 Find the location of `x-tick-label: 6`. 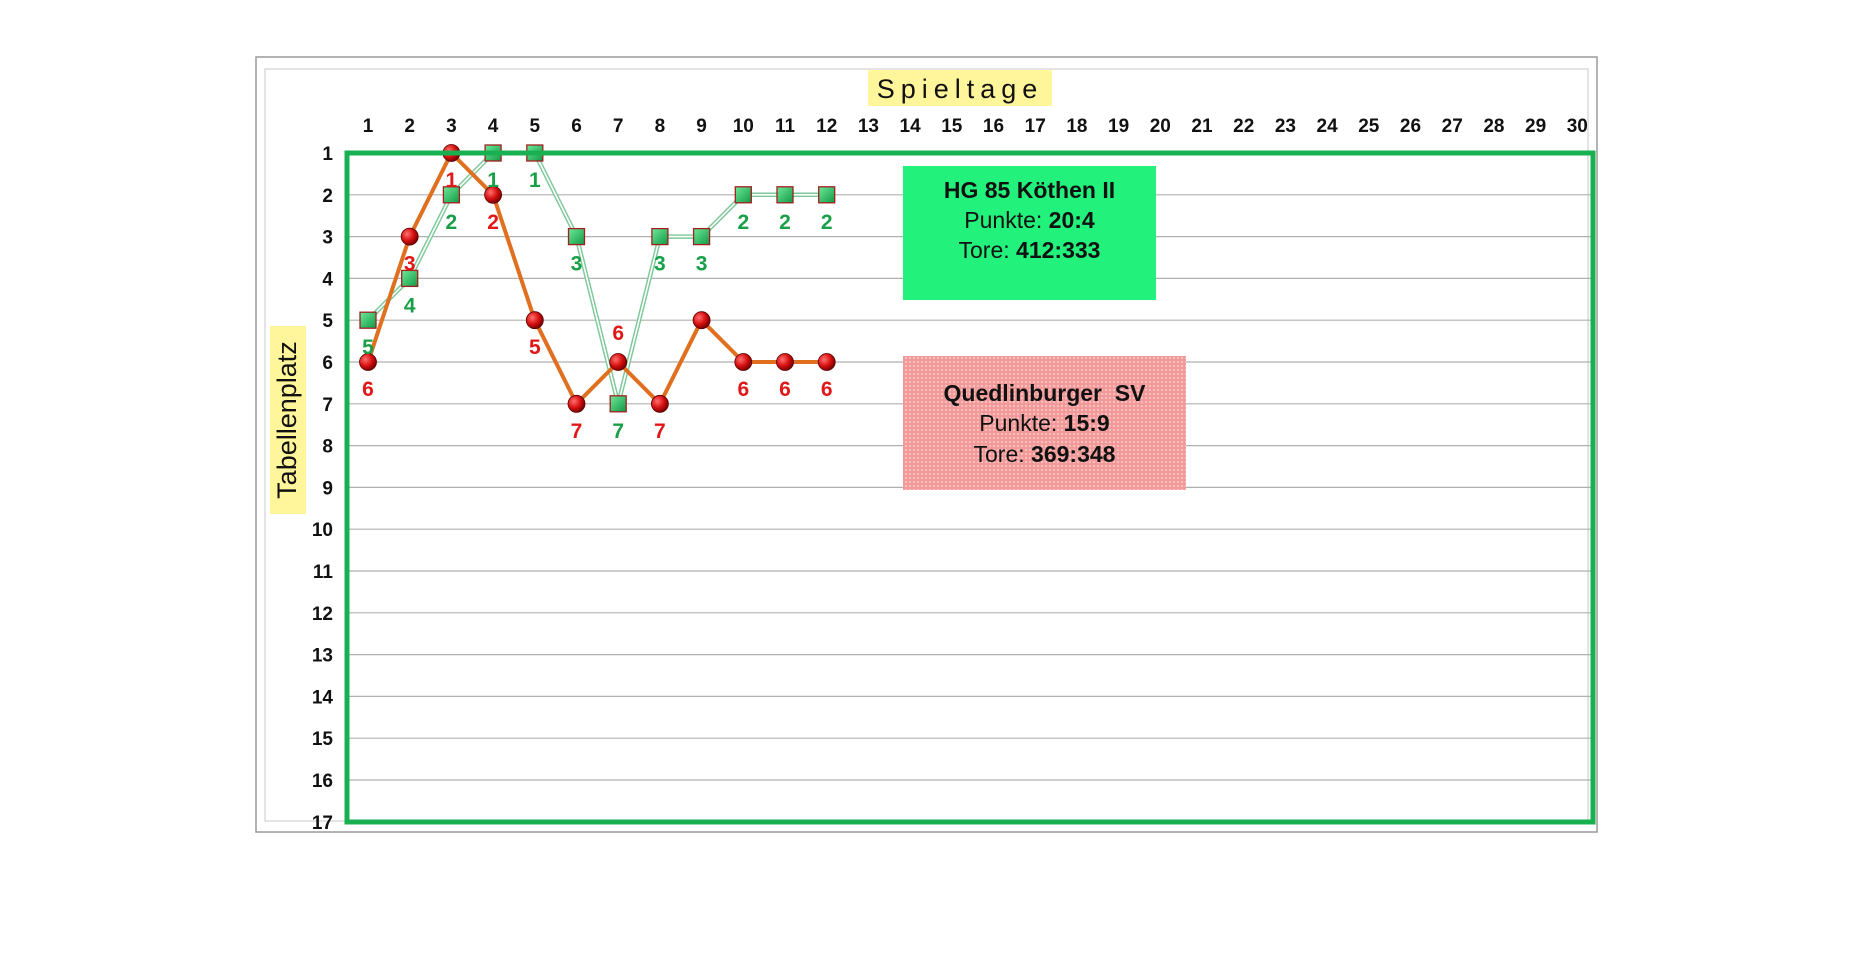

x-tick-label: 6 is located at coordinates (576, 126).